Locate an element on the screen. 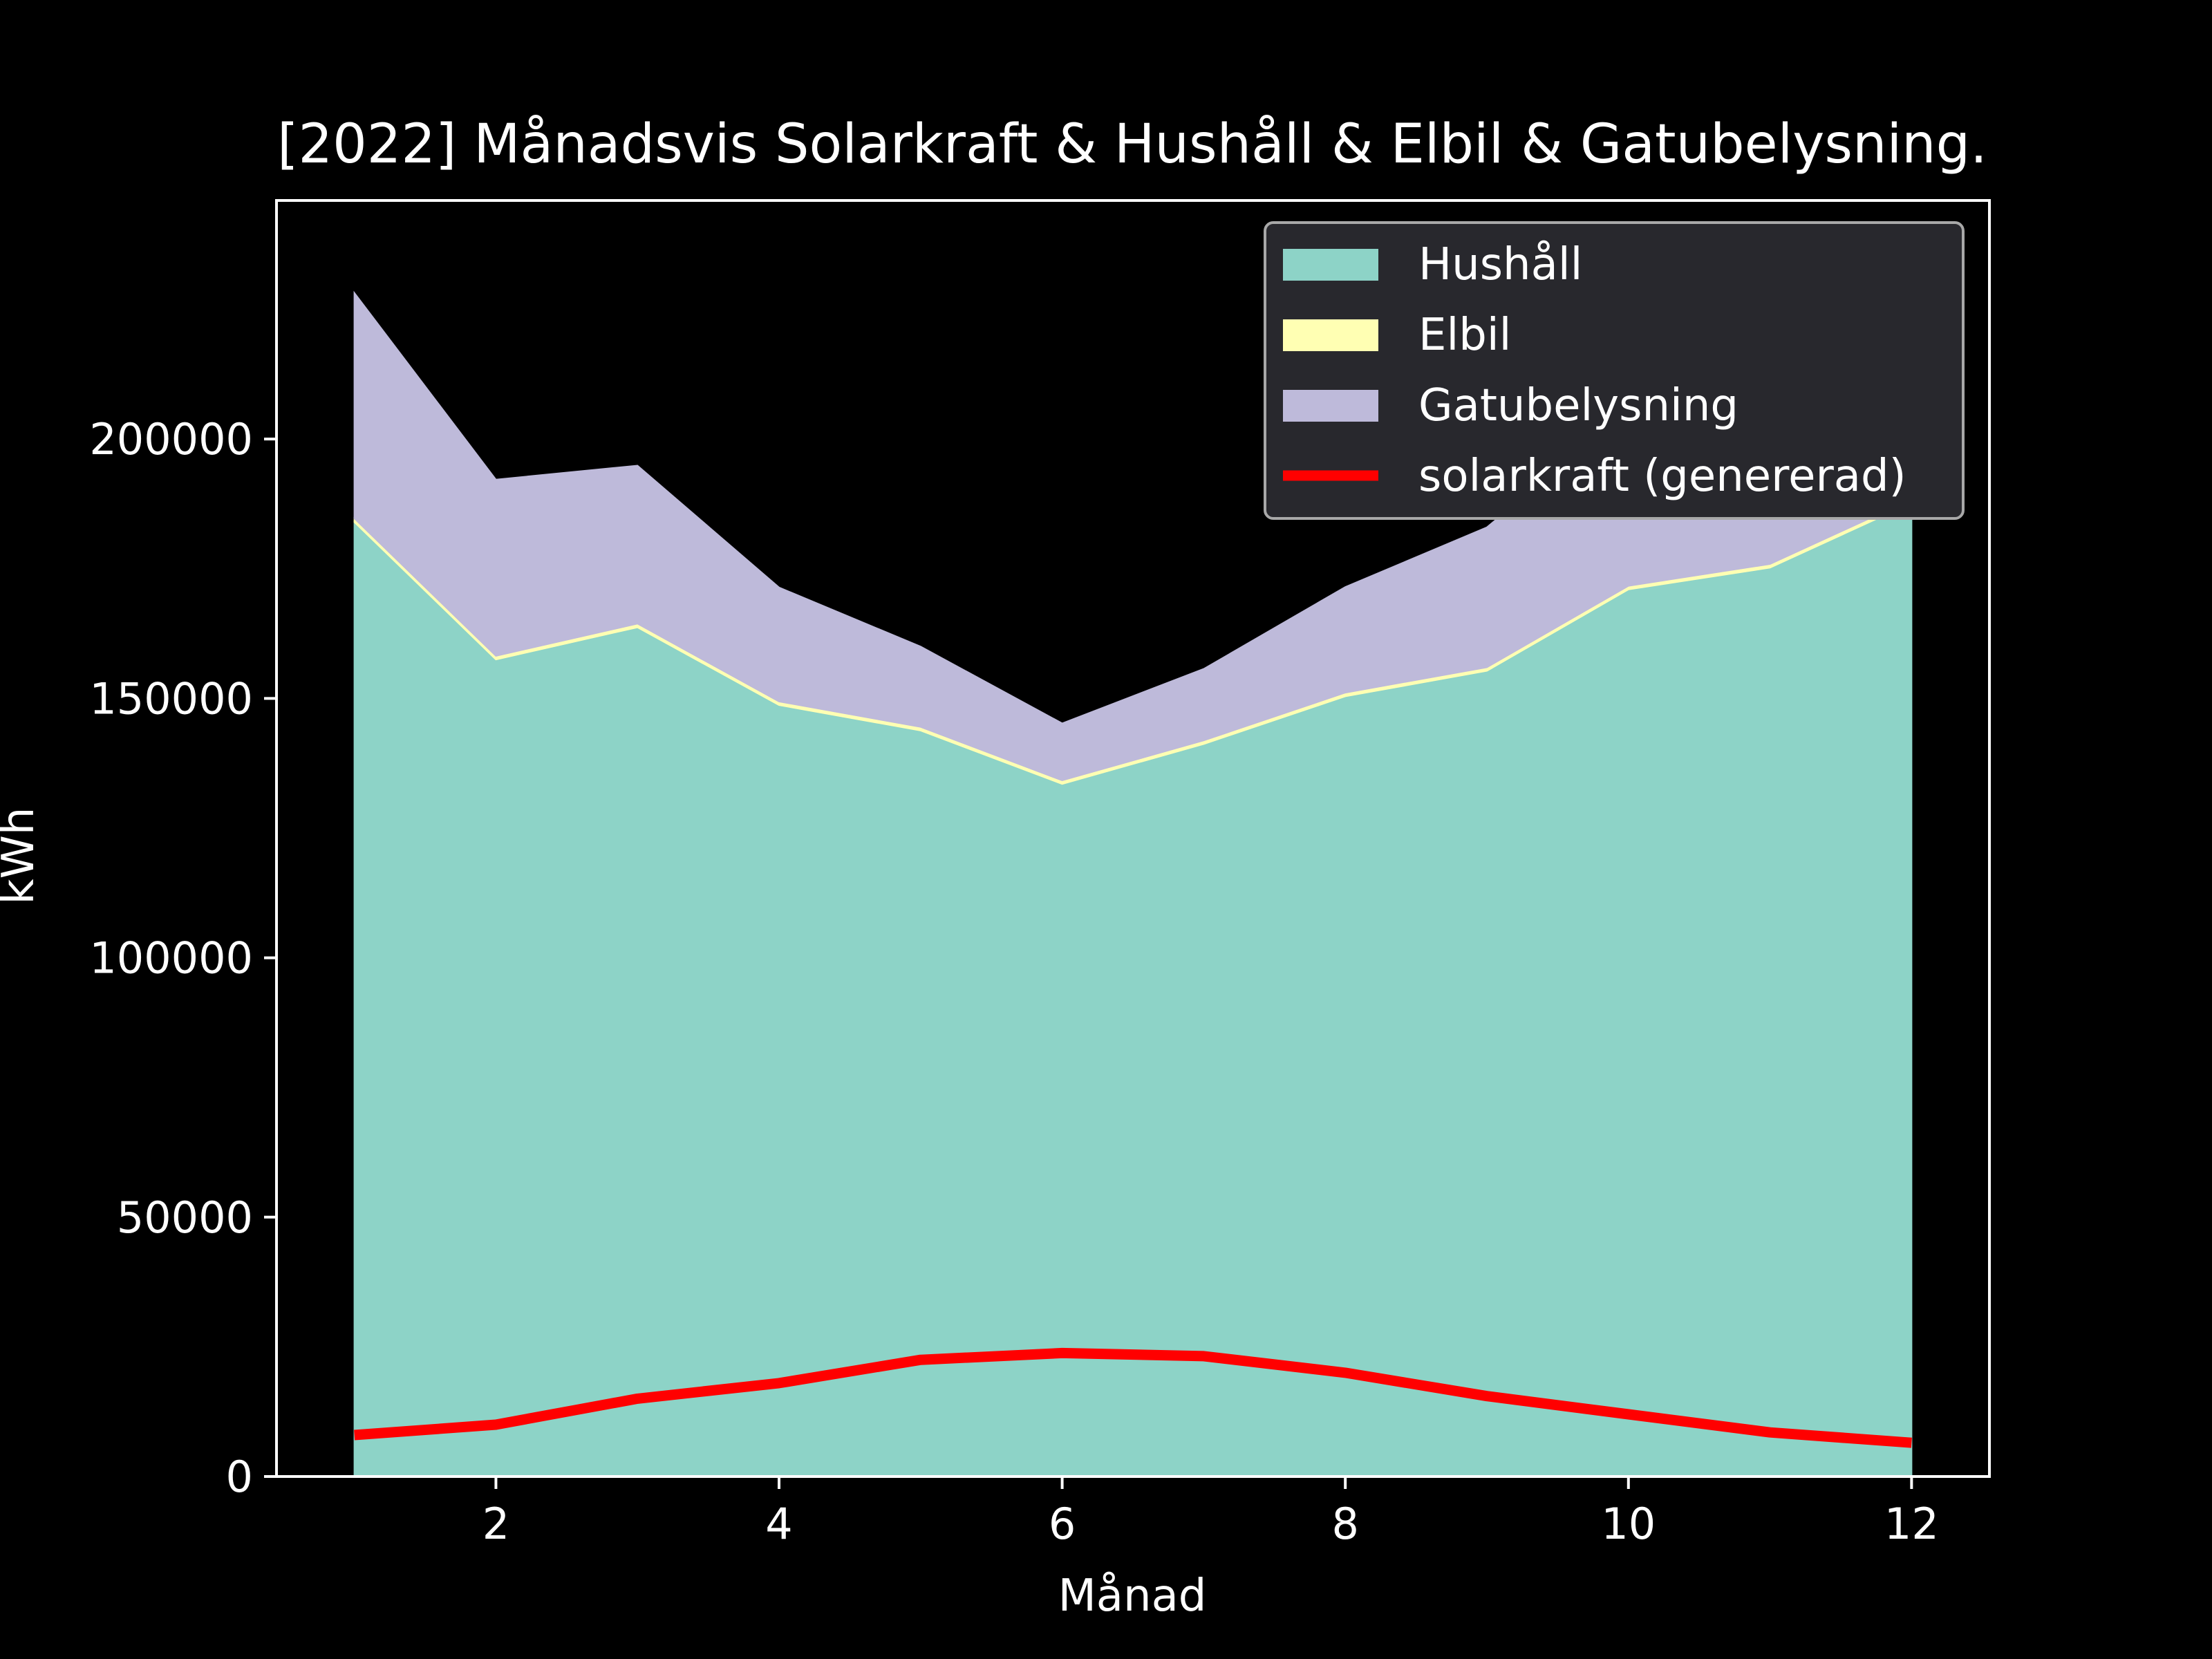  x-ticks: 2 4 6 8 10 12 is located at coordinates (1210, 1513).